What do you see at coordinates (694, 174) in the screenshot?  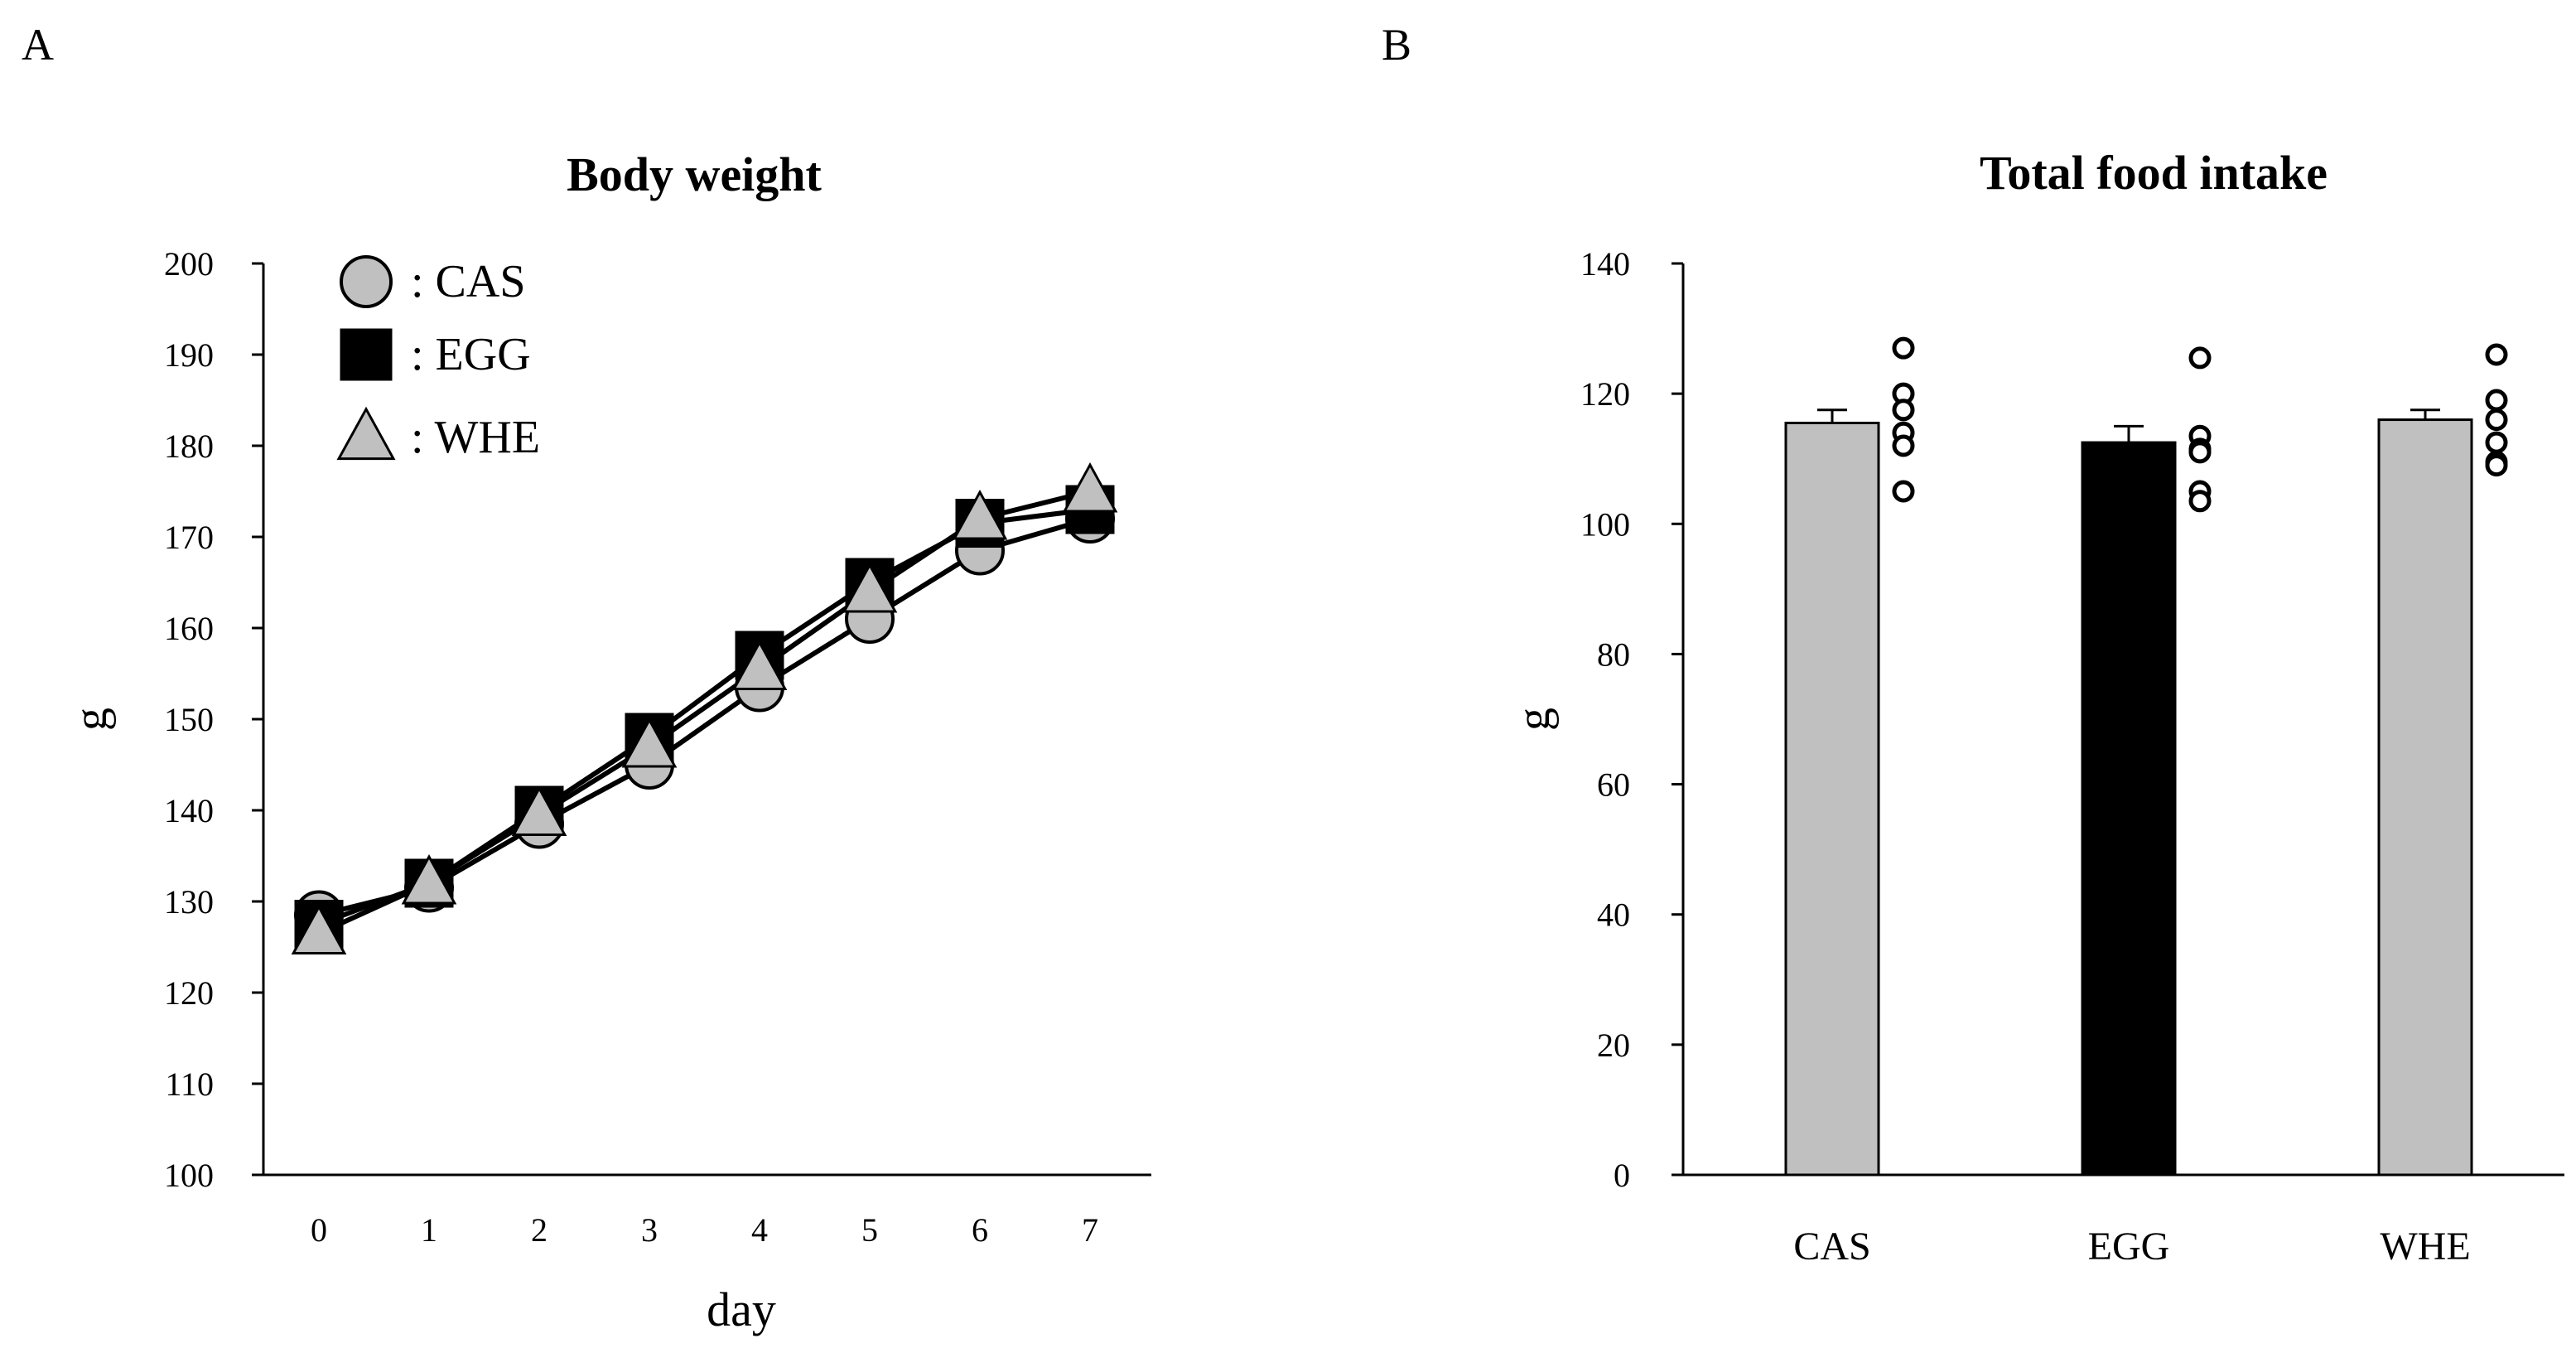 I see `chart-a-title: Body weight` at bounding box center [694, 174].